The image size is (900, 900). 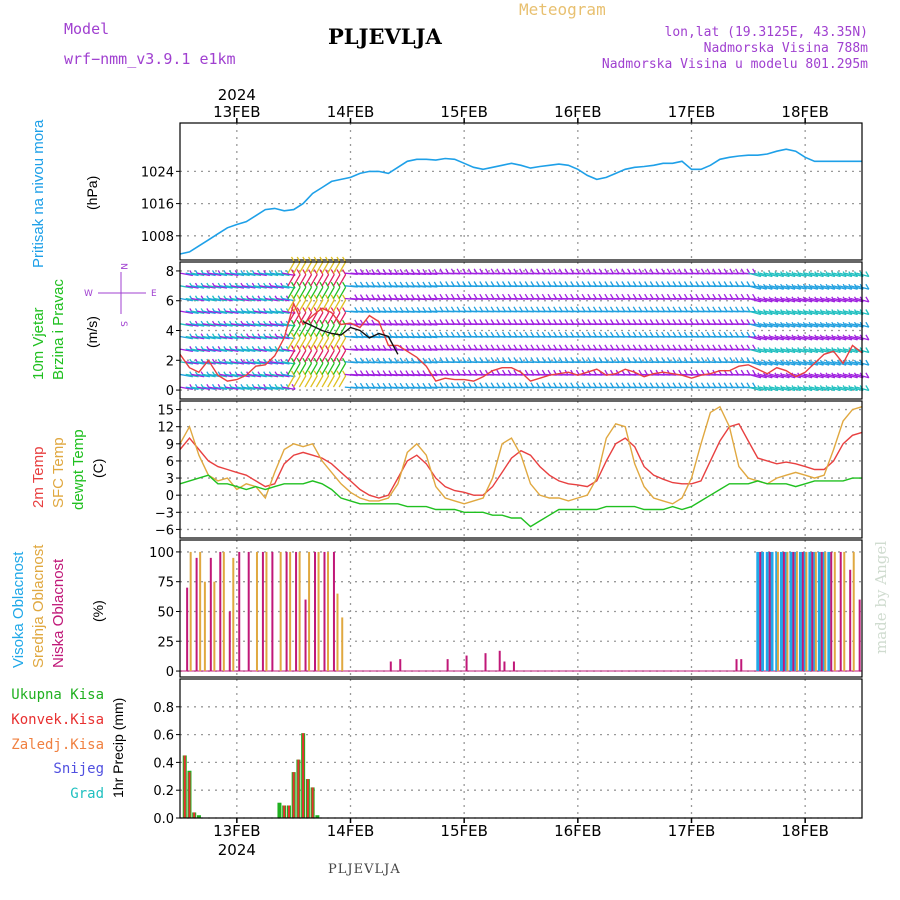 What do you see at coordinates (734, 64) in the screenshot?
I see `model-altitude-label: Nadmorska Visina u modelu 801.295m` at bounding box center [734, 64].